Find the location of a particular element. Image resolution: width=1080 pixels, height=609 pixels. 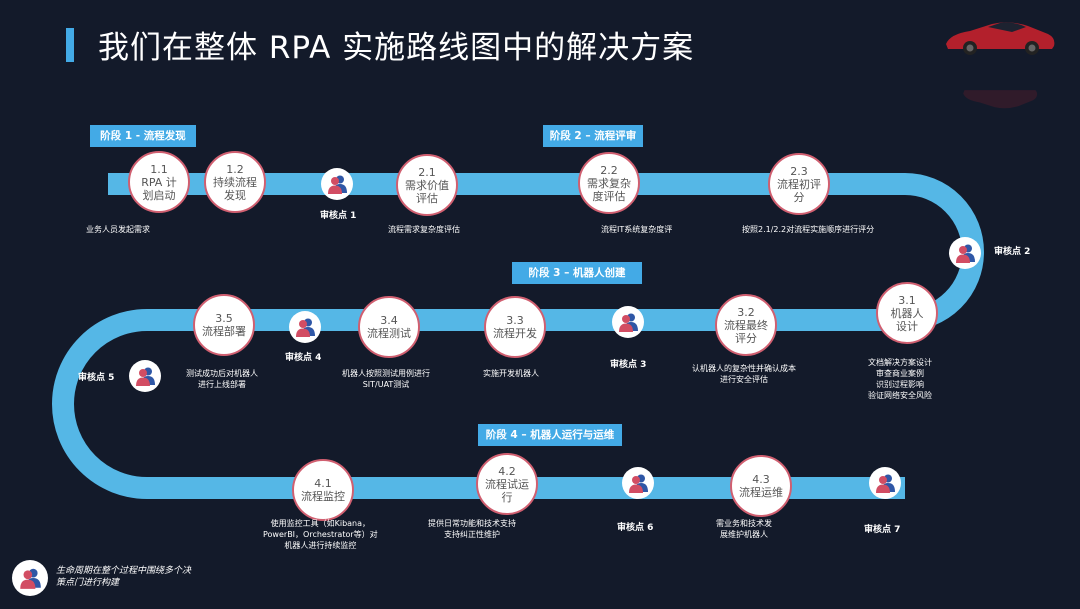

stage-label-2: 阶段 2 – 流程评审 is located at coordinates (593, 136).